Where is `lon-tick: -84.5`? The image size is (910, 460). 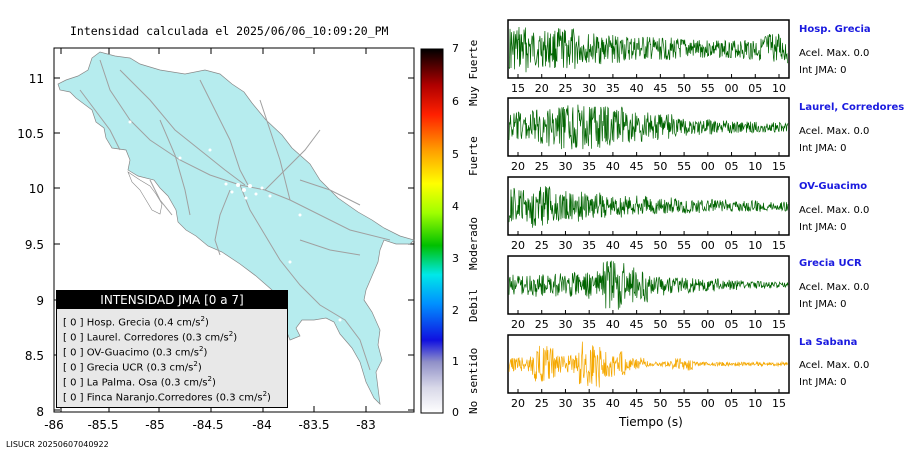
lon-tick: -84.5 is located at coordinates (208, 425).